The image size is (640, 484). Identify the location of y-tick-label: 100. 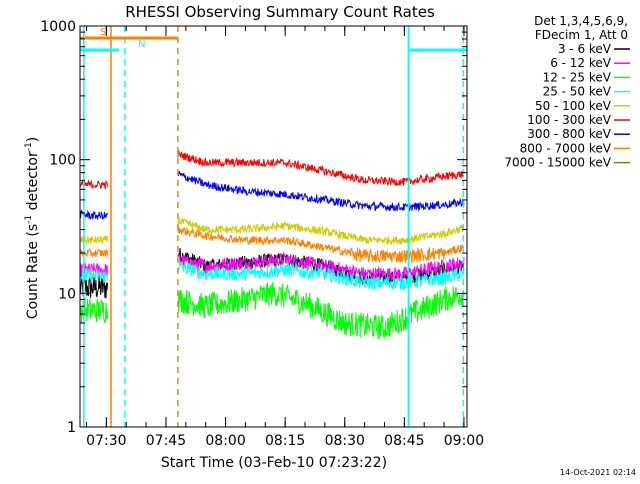
(62, 161).